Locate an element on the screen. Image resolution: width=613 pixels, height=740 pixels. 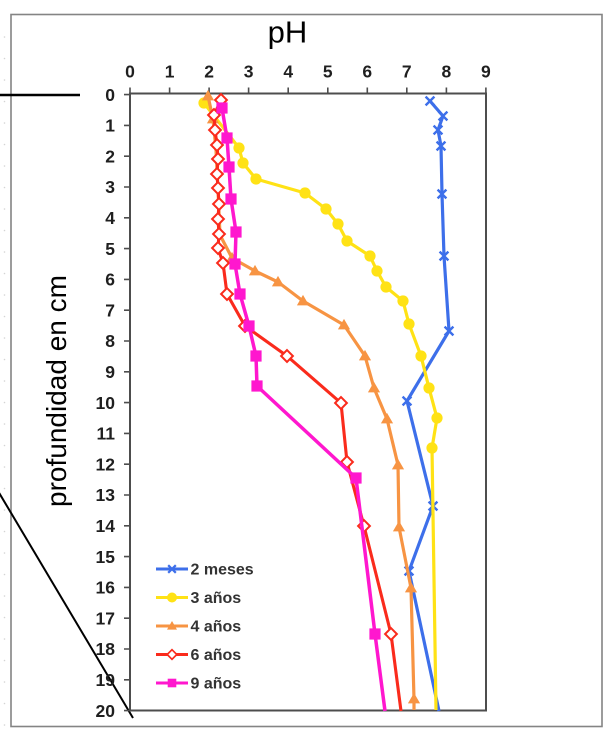
svg-text: 12 is located at coordinates (106, 464).